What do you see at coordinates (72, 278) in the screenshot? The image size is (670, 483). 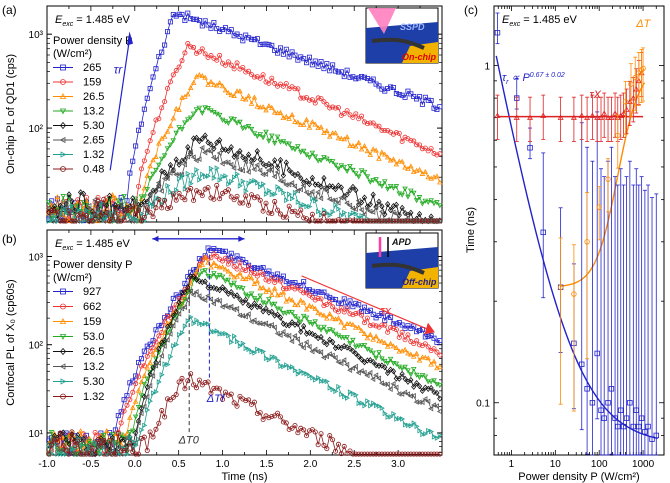 I see `legend-title-units: (W/cm²)` at bounding box center [72, 278].